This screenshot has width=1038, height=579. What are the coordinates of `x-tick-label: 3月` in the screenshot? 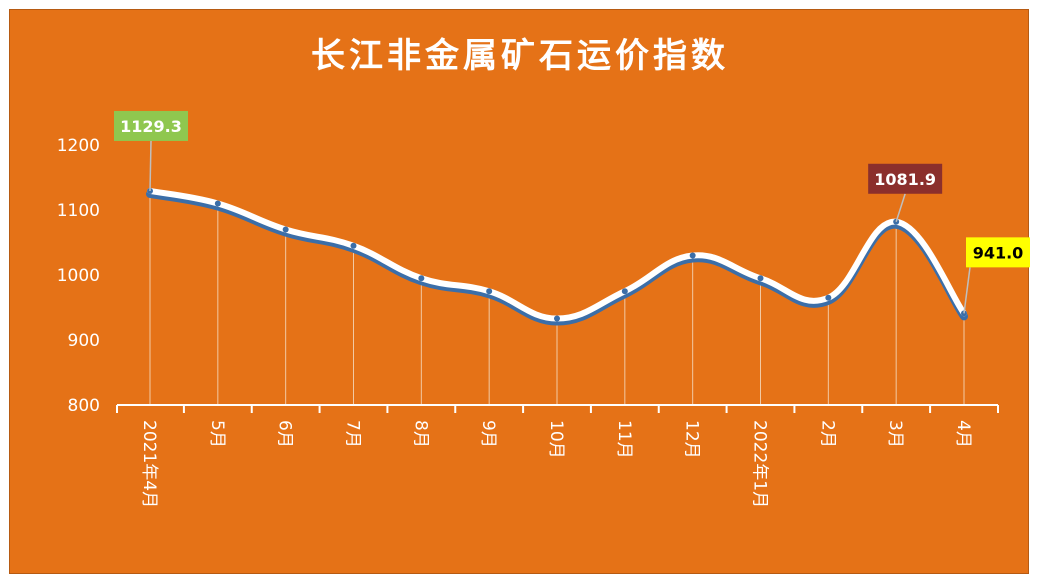 It's located at (895, 434).